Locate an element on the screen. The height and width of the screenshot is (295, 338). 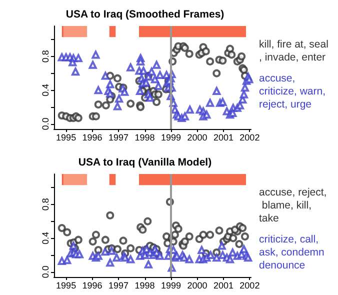
series-label: accuse, criticize, warn, reject, urge is located at coordinates (293, 91).